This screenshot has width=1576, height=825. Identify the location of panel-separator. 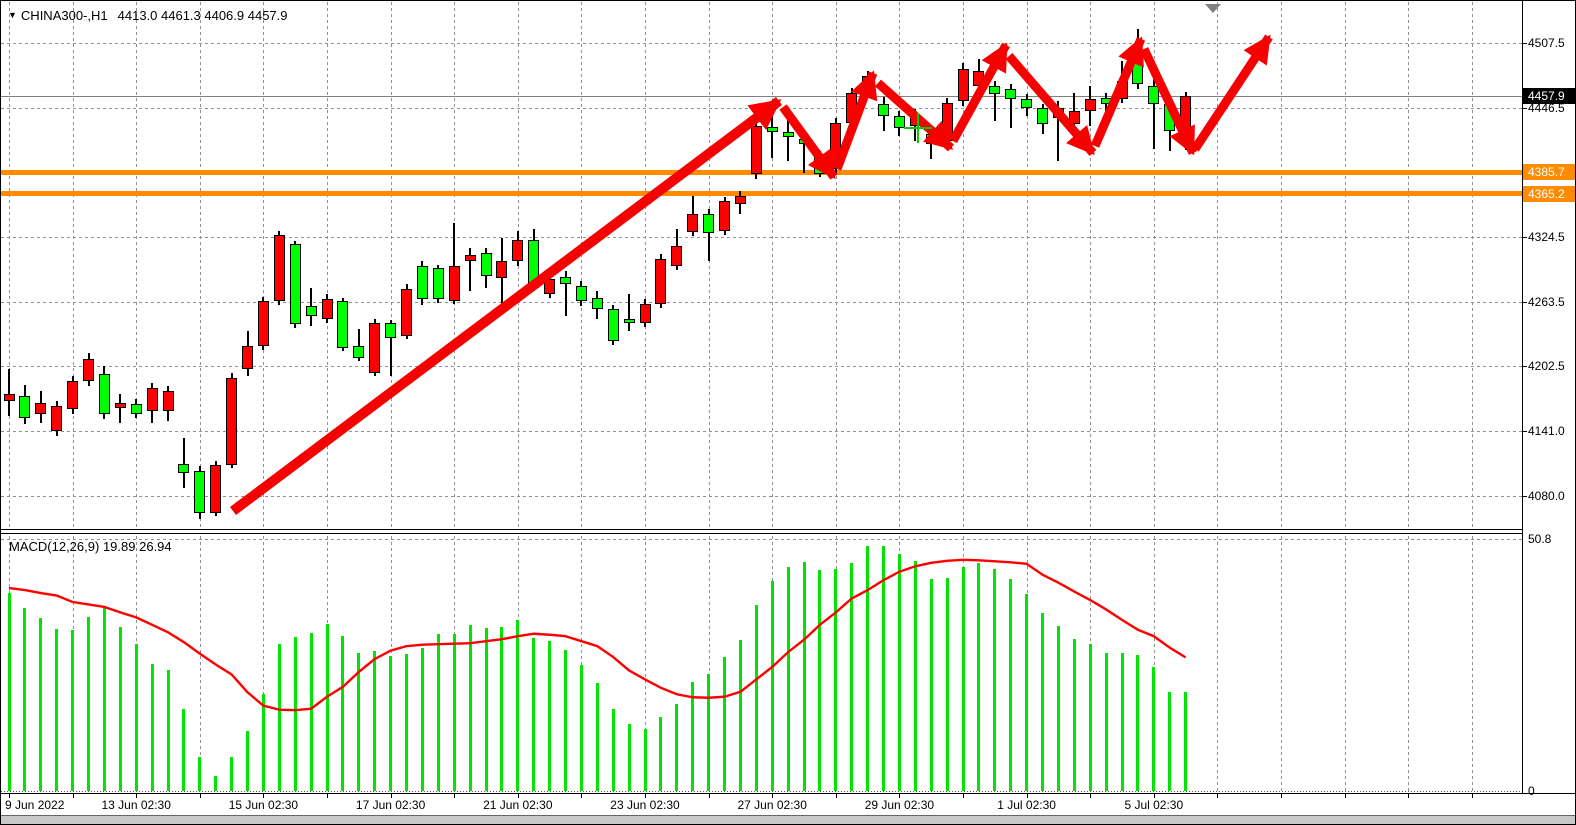
(761, 531).